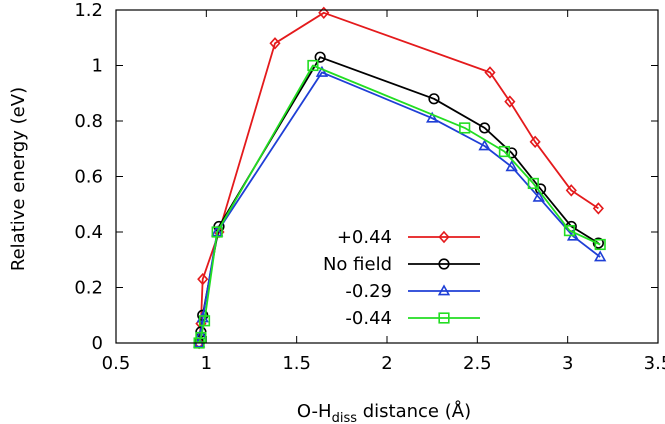 The image size is (665, 424). I want to click on y-axis-label: Relative energy (eV), so click(18, 179).